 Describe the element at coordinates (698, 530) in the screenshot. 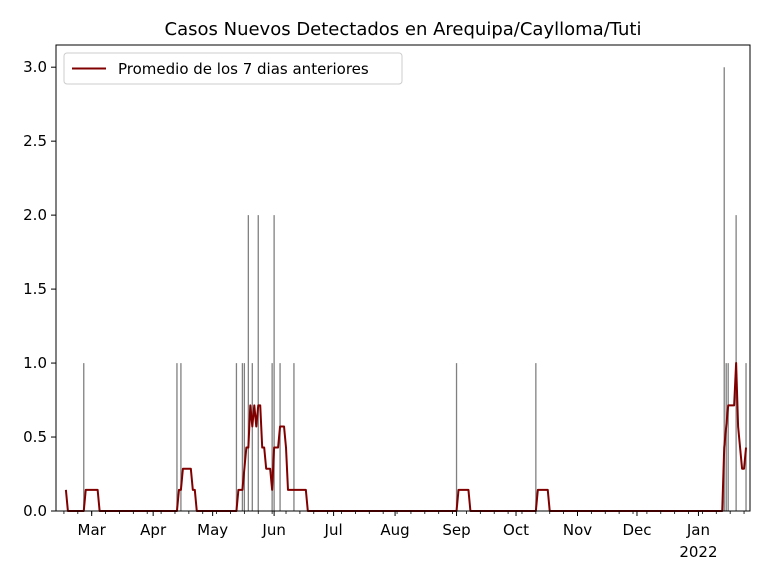

I see `x-tick-label-10: Jan` at that location.